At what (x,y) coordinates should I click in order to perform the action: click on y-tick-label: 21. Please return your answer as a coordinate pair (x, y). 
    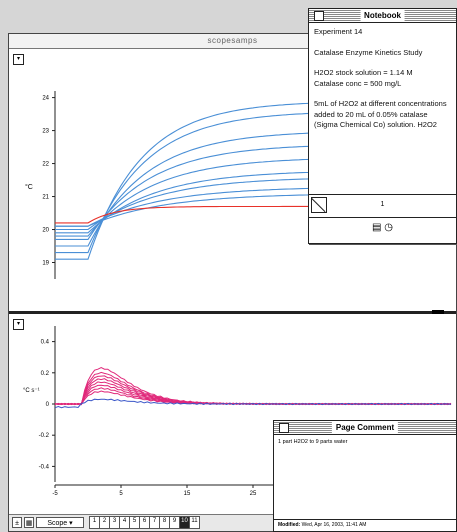
    Looking at the image, I should click on (45, 198).